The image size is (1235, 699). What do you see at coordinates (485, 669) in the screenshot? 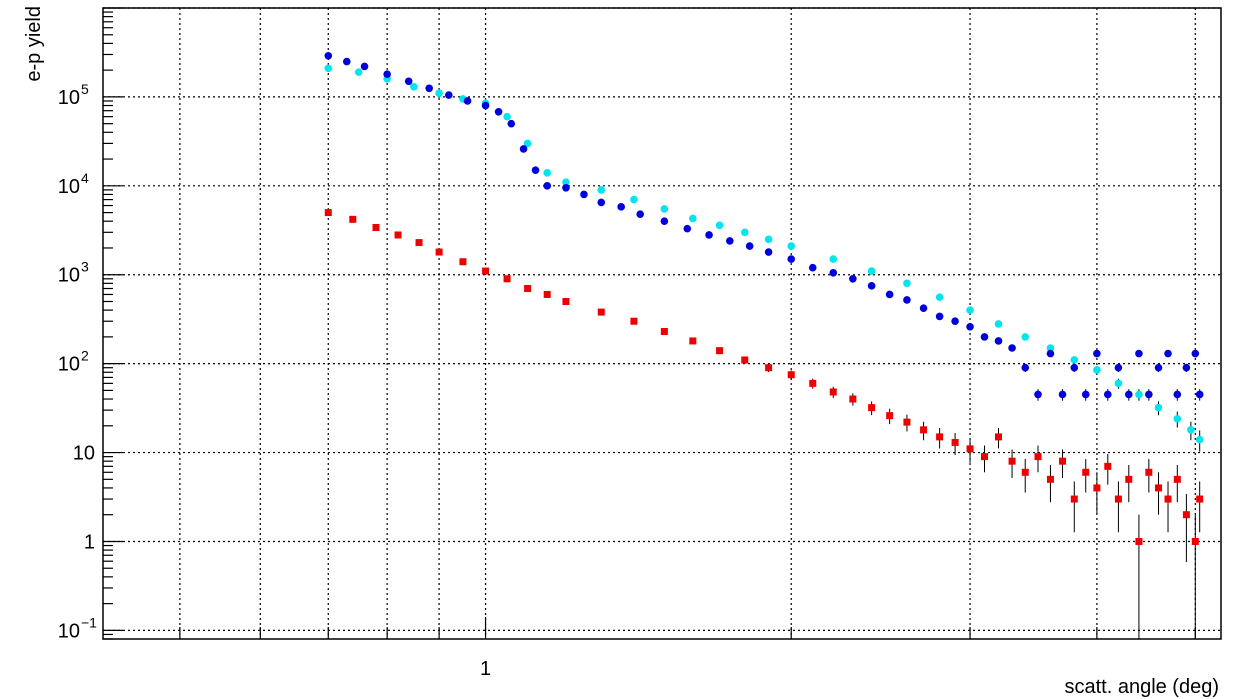
I see `x-tick-label: 1` at bounding box center [485, 669].